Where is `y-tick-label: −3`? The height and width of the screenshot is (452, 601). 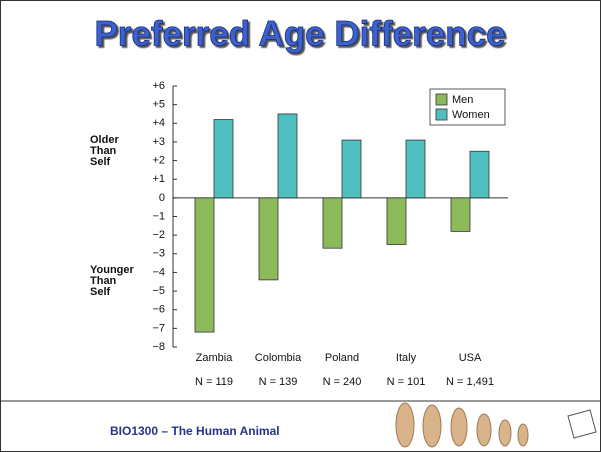 y-tick-label: −3 is located at coordinates (158, 254).